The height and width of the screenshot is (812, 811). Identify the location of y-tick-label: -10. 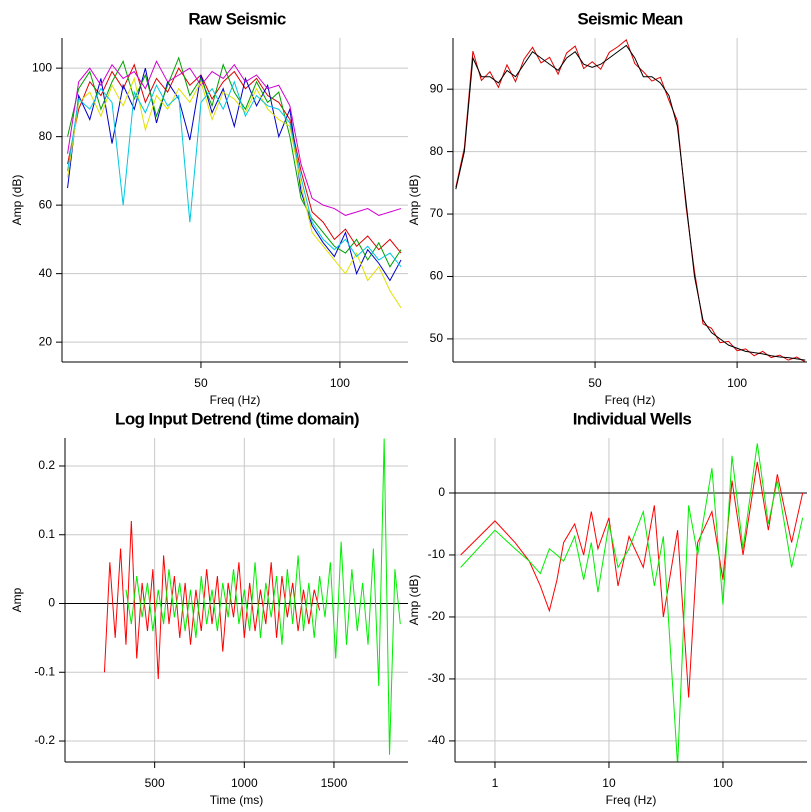
(437, 554).